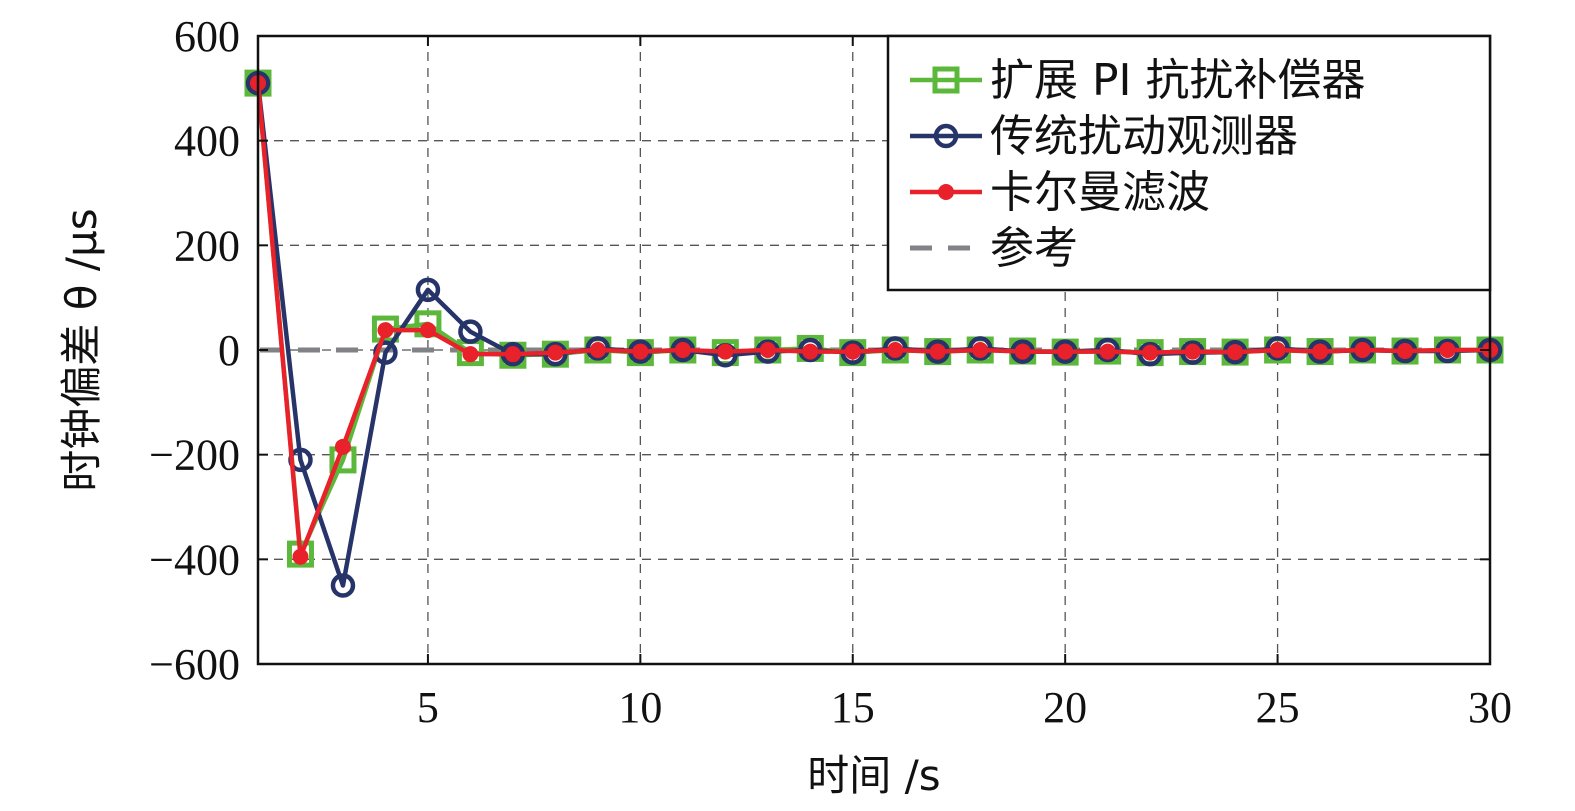  What do you see at coordinates (1278, 707) in the screenshot?
I see `x-tick-label: 25` at bounding box center [1278, 707].